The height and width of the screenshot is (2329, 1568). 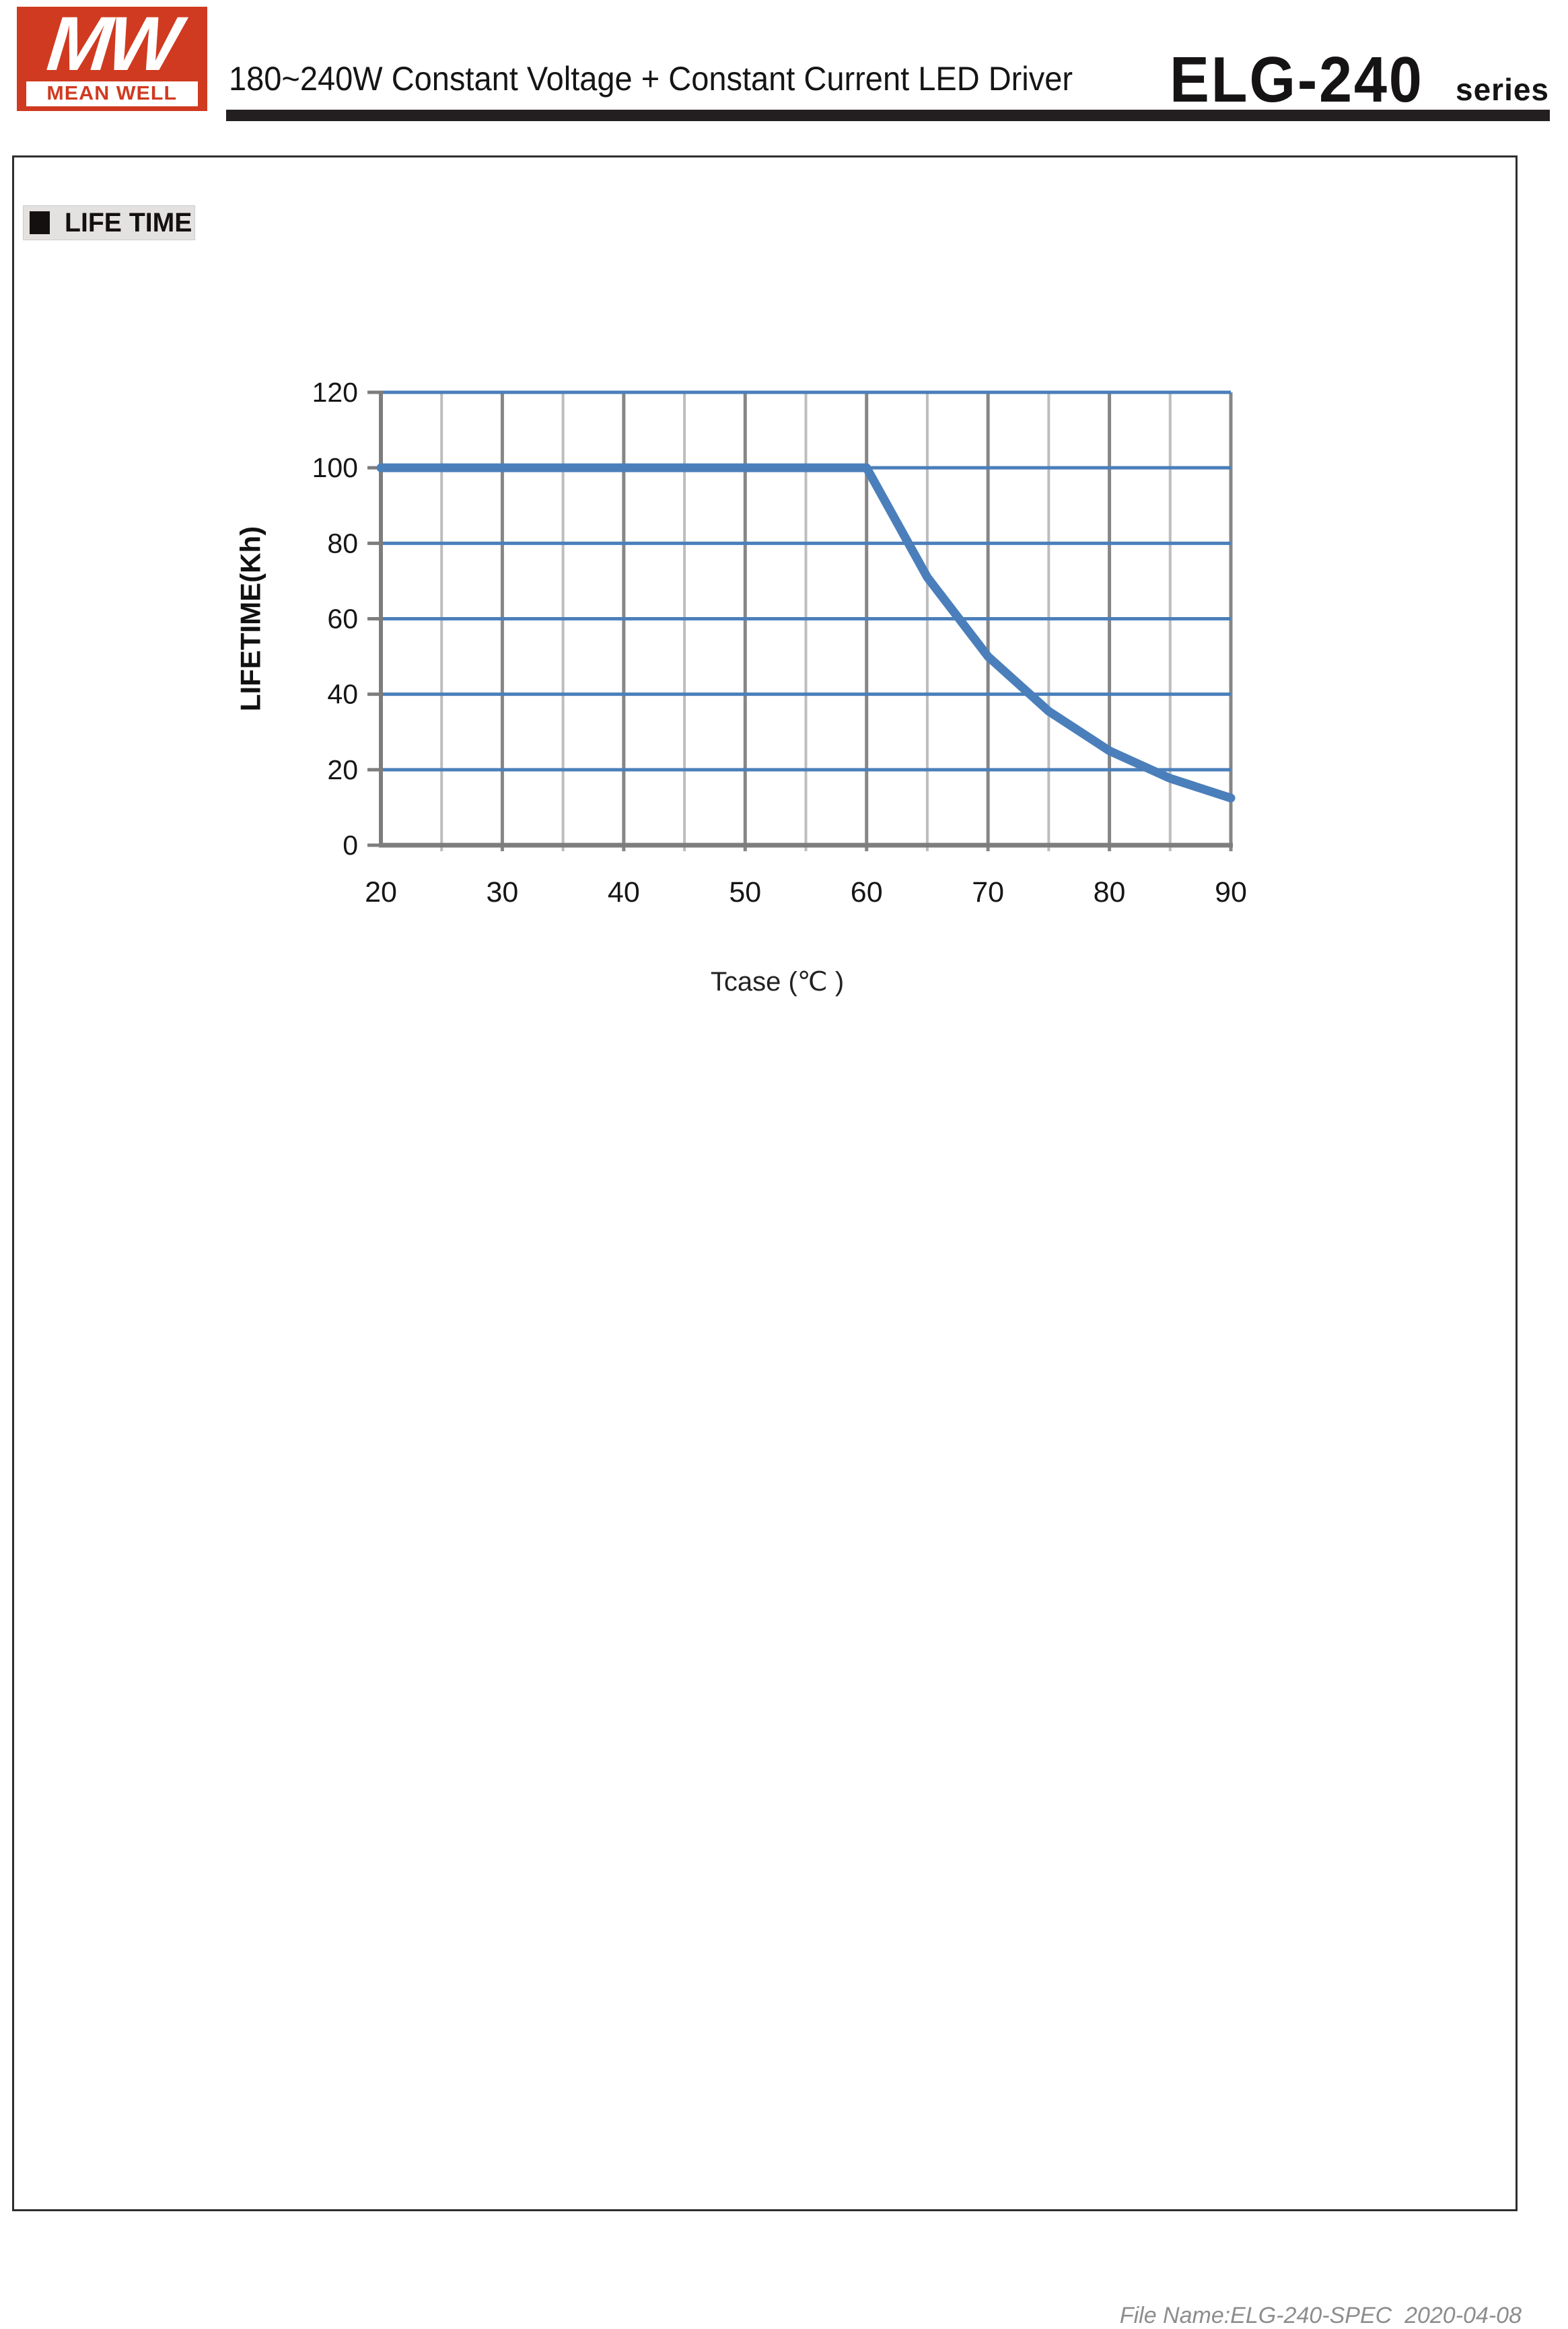 I want to click on meanwell-wordmark: MEAN WELL, so click(x=112, y=93).